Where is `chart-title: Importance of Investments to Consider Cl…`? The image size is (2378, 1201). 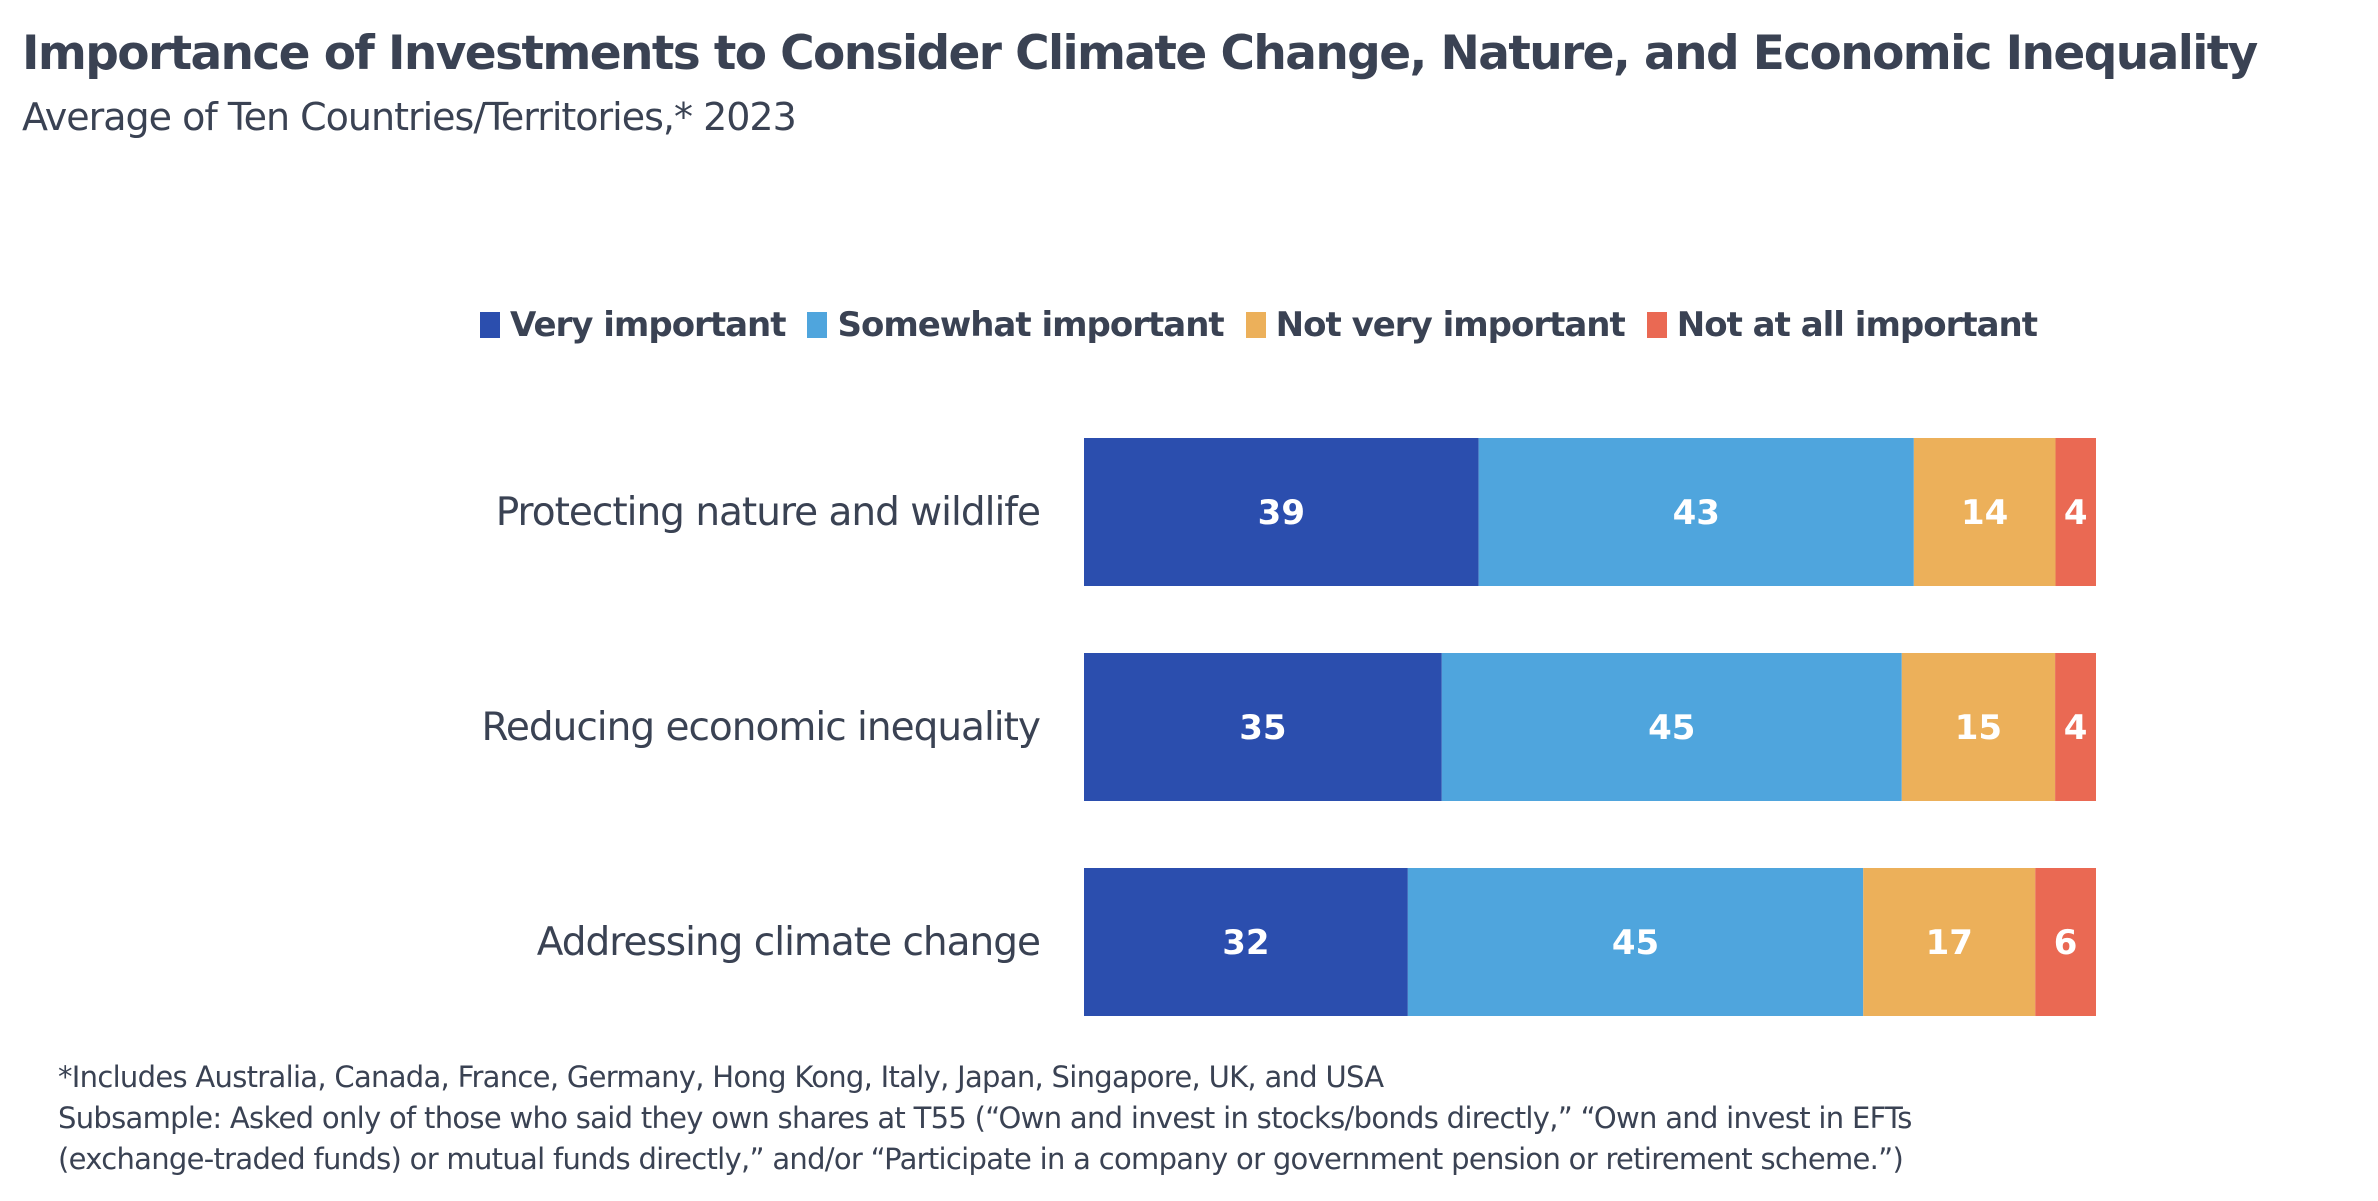 chart-title: Importance of Investments to Consider Cl… is located at coordinates (1140, 53).